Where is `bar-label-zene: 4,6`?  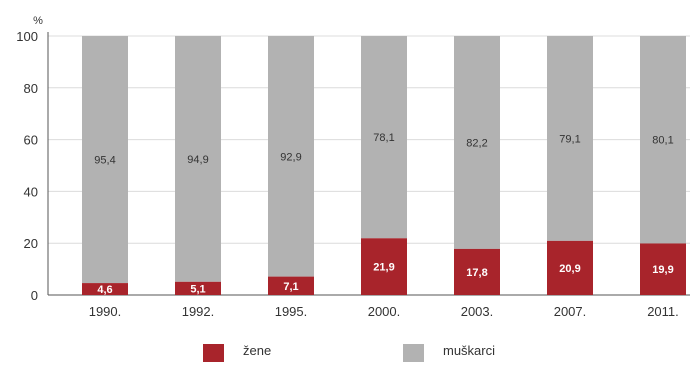
bar-label-zene: 4,6 is located at coordinates (104, 290).